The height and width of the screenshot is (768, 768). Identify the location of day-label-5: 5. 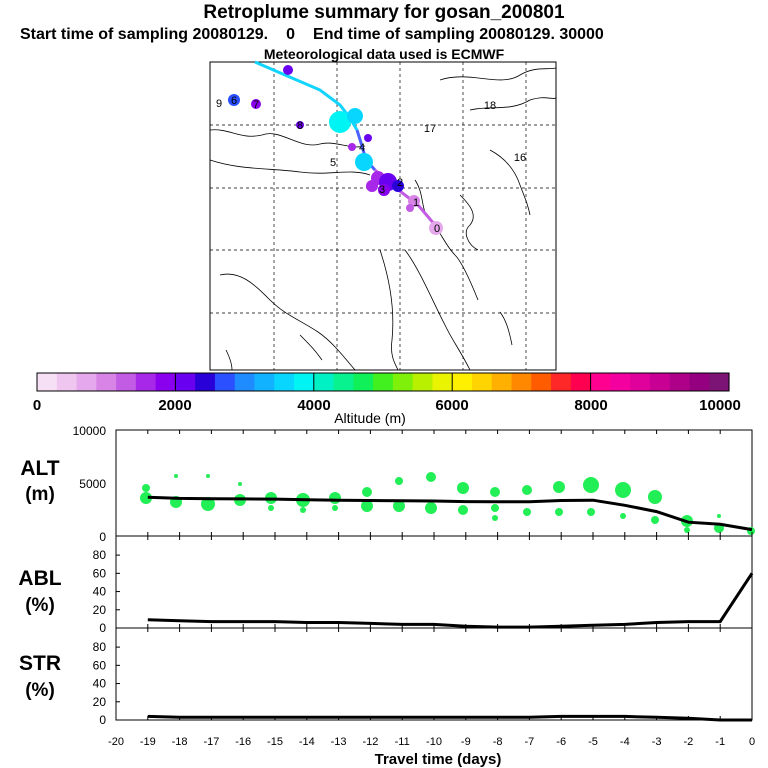
(333, 163).